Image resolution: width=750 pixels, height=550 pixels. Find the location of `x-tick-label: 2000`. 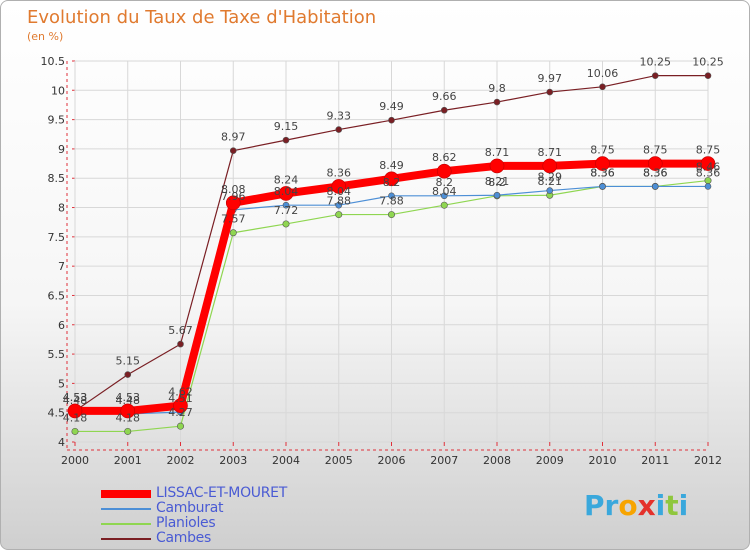

x-tick-label: 2000 is located at coordinates (75, 460).